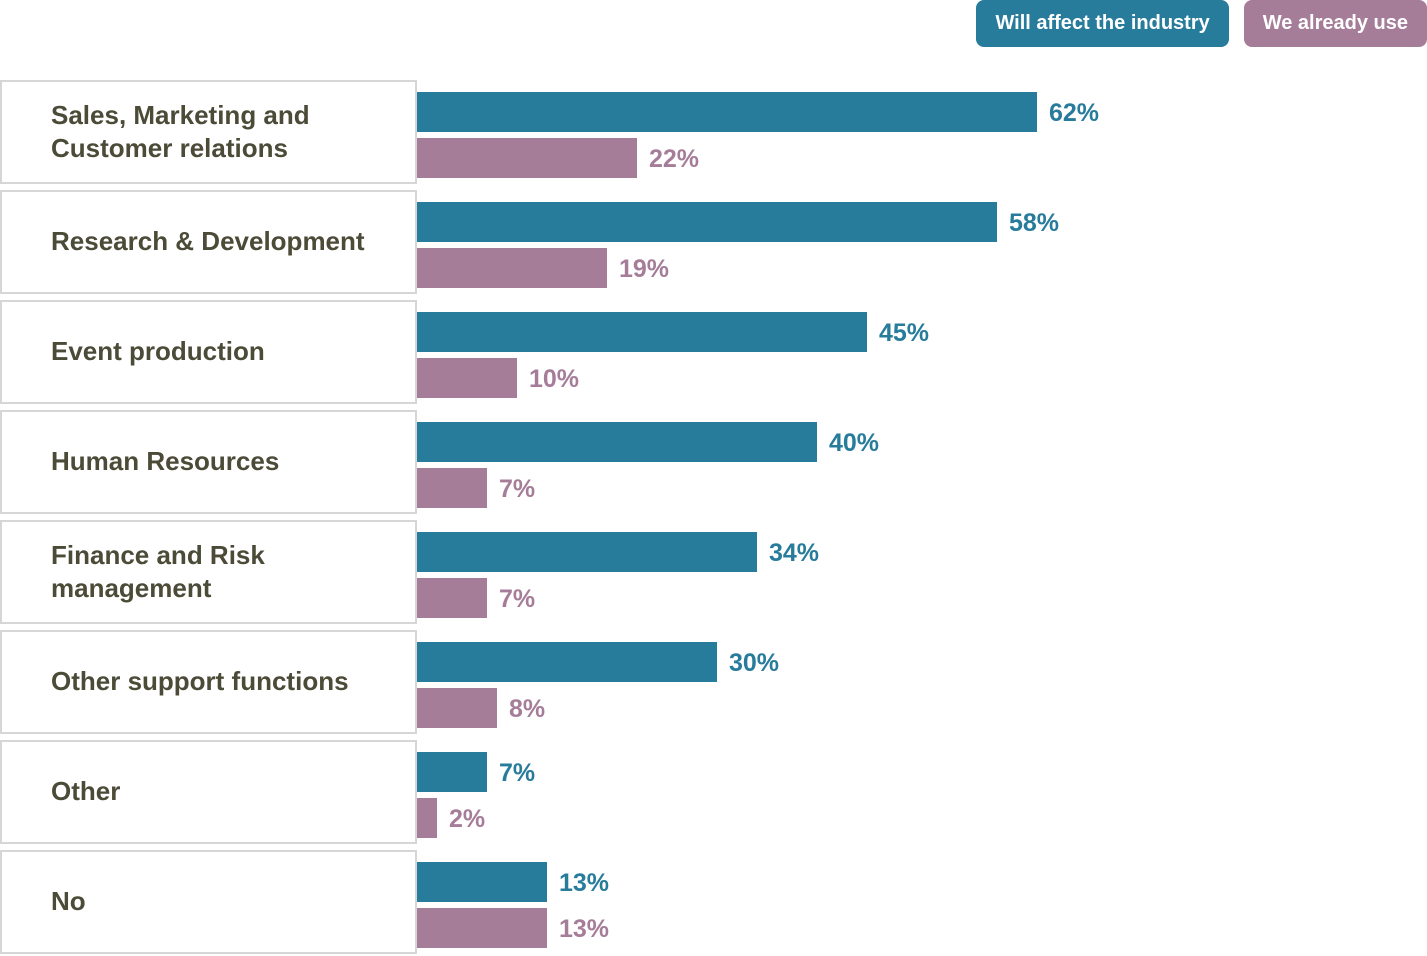 Image resolution: width=1427 pixels, height=956 pixels. What do you see at coordinates (200, 681) in the screenshot?
I see `category-label: Other support functions` at bounding box center [200, 681].